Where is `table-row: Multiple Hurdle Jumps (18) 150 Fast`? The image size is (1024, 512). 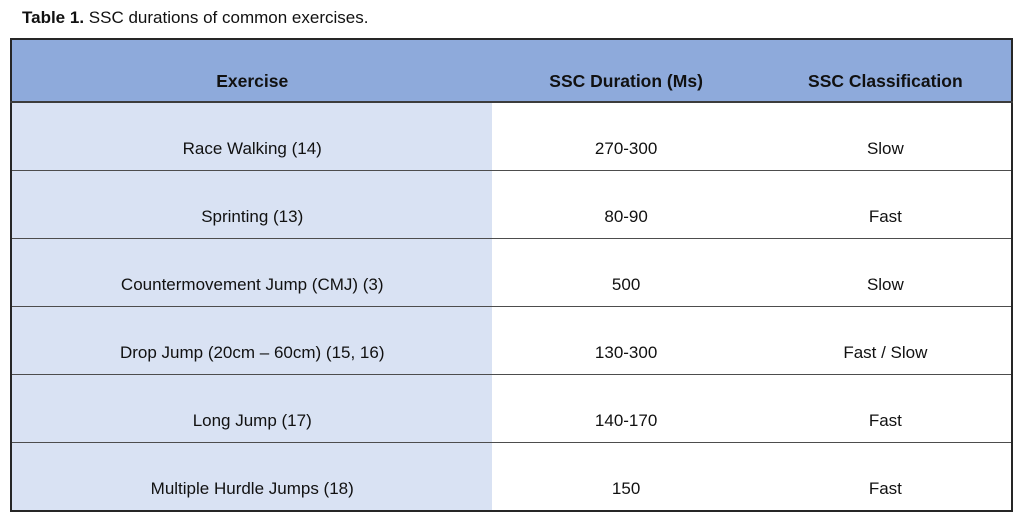 table-row: Multiple Hurdle Jumps (18) 150 Fast is located at coordinates (511, 476).